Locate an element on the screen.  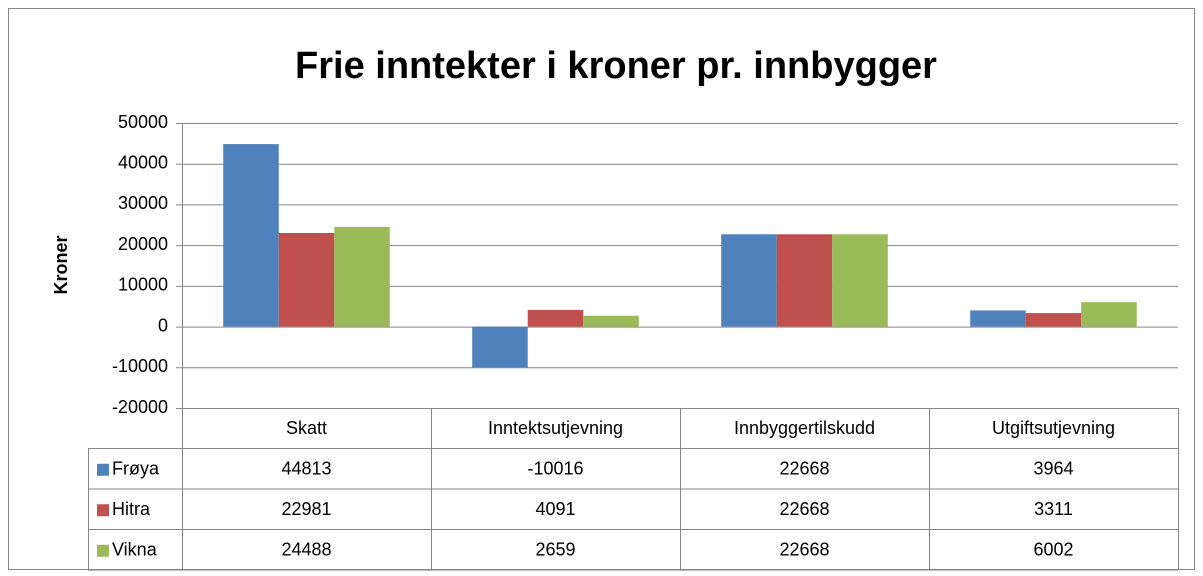
x-tick-label: Utgiftsutjevning is located at coordinates (1053, 428).